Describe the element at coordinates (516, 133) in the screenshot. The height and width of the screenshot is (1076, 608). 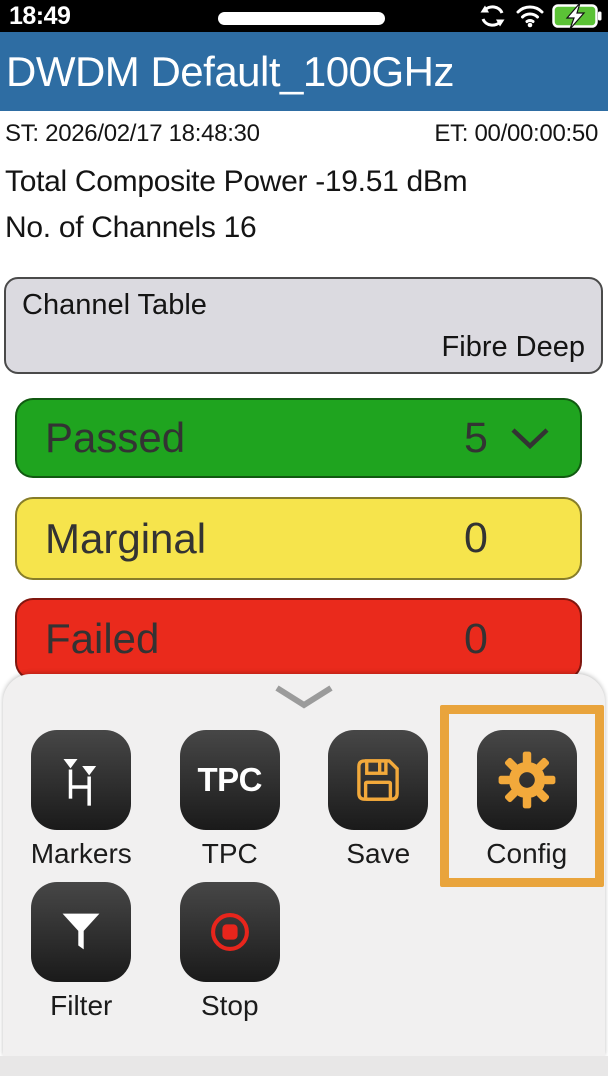
I see `elapsed-time: ET: 00/00:00:50` at that location.